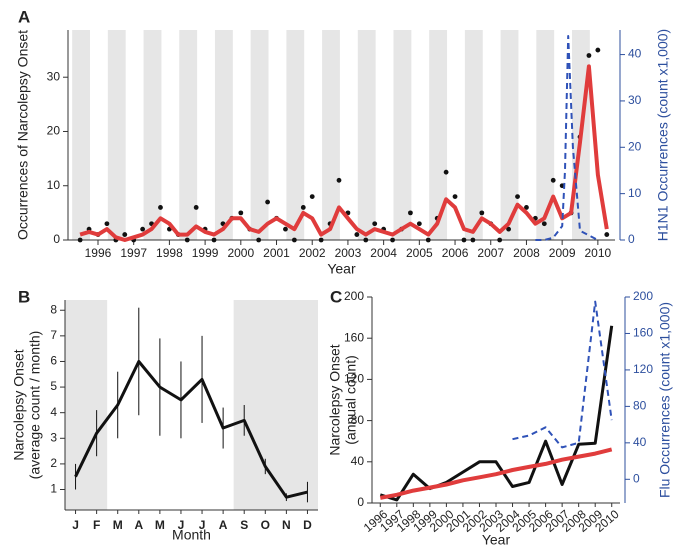  Describe the element at coordinates (351, 400) in the screenshot. I see `y-axis-label: (annual count)` at that location.